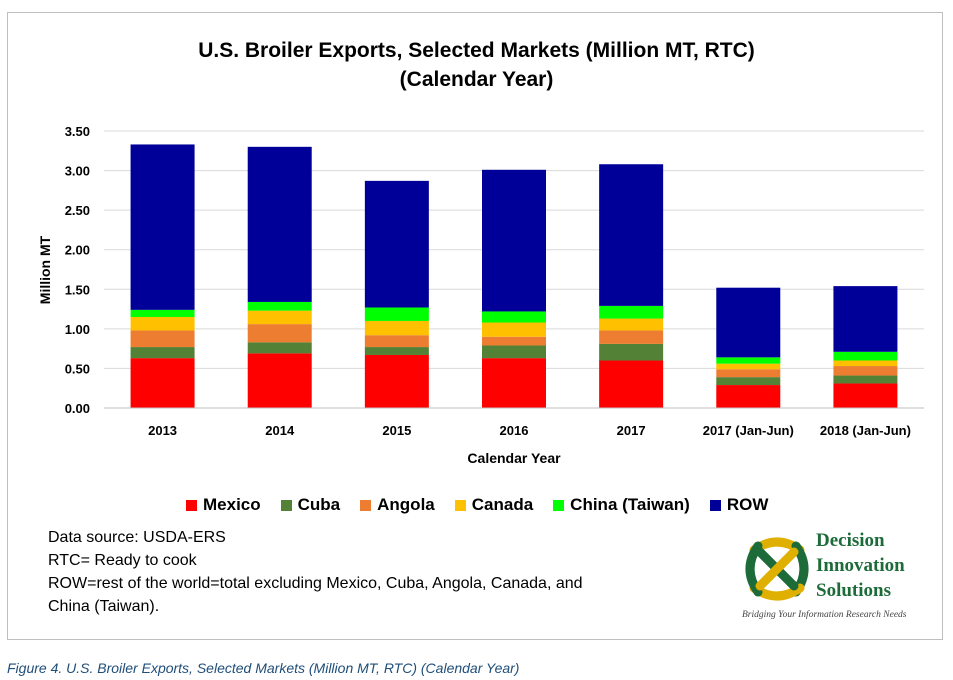  Describe the element at coordinates (514, 430) in the screenshot. I see `x-tick-label: 2016` at that location.